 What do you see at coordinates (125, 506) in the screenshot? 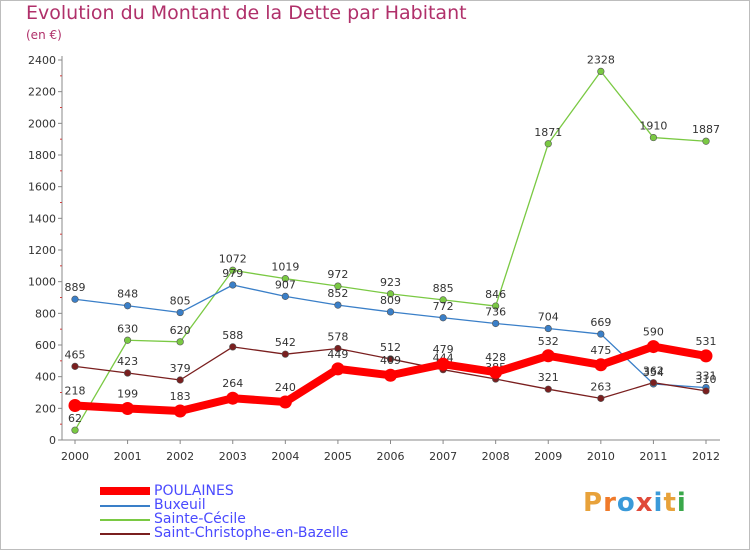
I see `legend-swatch-buxeuil` at bounding box center [125, 506].